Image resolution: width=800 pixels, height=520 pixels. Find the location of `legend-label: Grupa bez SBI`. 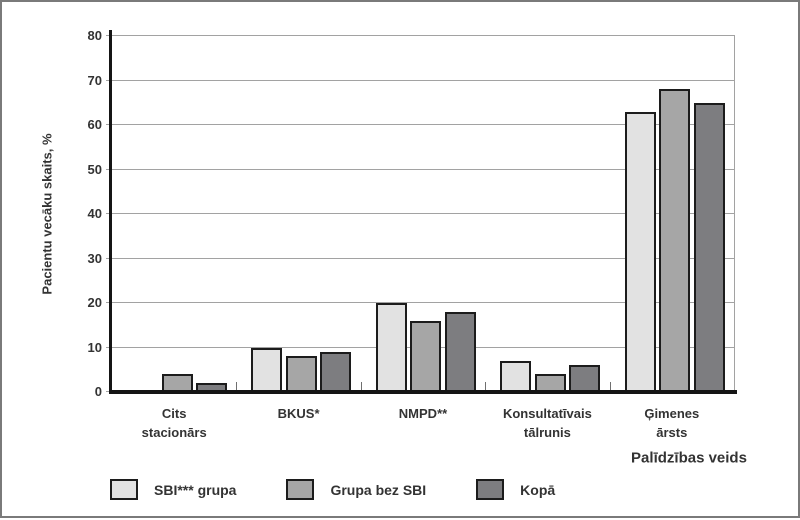

legend-label: Grupa bez SBI is located at coordinates (378, 489).